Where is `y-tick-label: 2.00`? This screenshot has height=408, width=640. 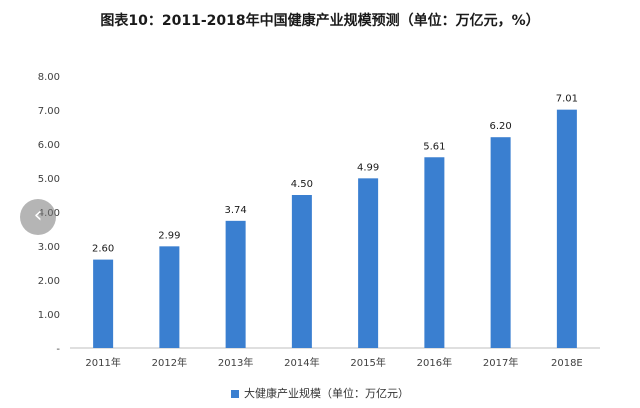
y-tick-label: 2.00 is located at coordinates (49, 281).